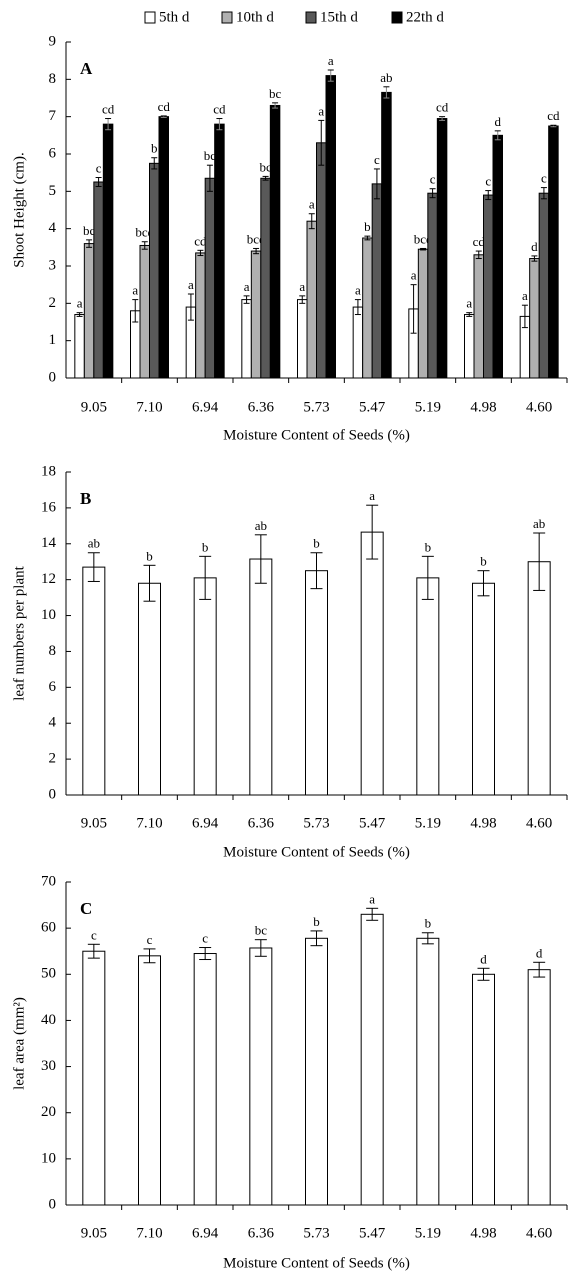  What do you see at coordinates (339, 17) in the screenshot?
I see `legend-label: 15th d` at bounding box center [339, 17].